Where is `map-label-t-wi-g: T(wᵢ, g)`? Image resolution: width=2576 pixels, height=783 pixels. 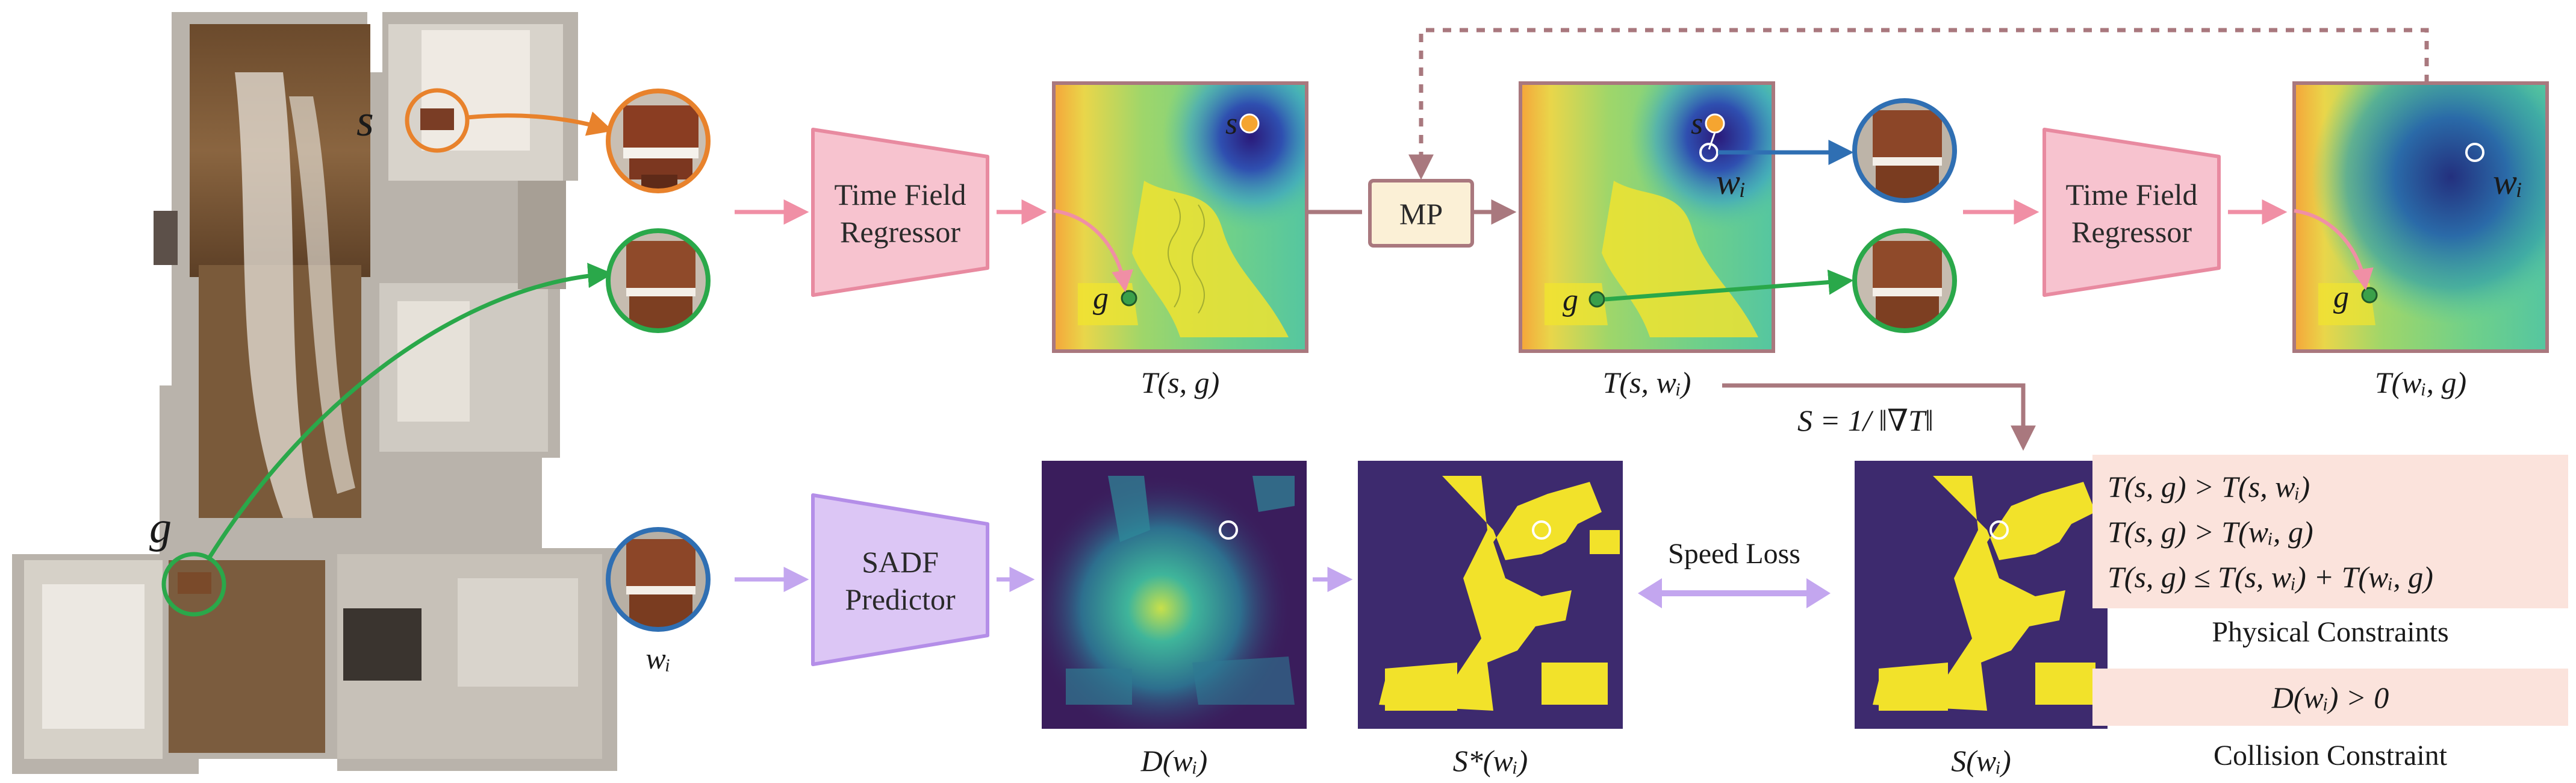
map-label-t-wi-g: T(wᵢ, g) is located at coordinates (2421, 382).